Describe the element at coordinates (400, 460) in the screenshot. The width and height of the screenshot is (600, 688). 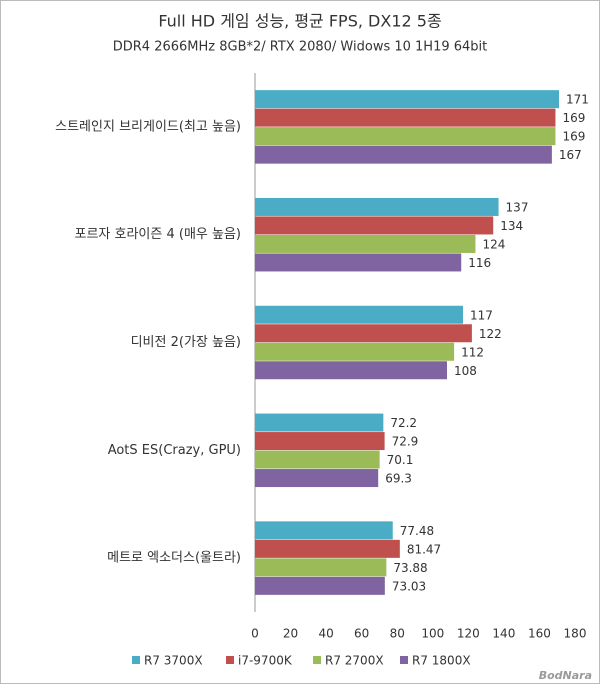
I see `value-label: 70.1` at that location.